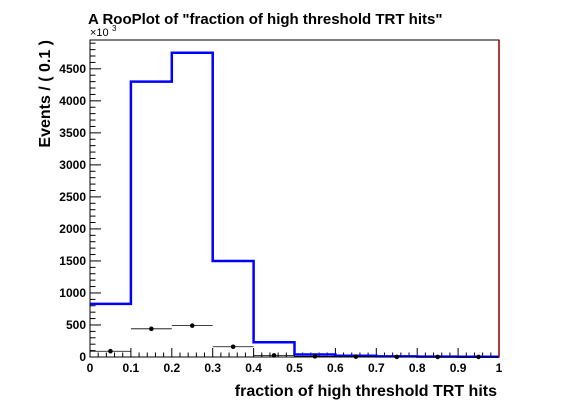 This screenshot has width=567, height=407. I want to click on y-exponent-power: 3, so click(114, 28).